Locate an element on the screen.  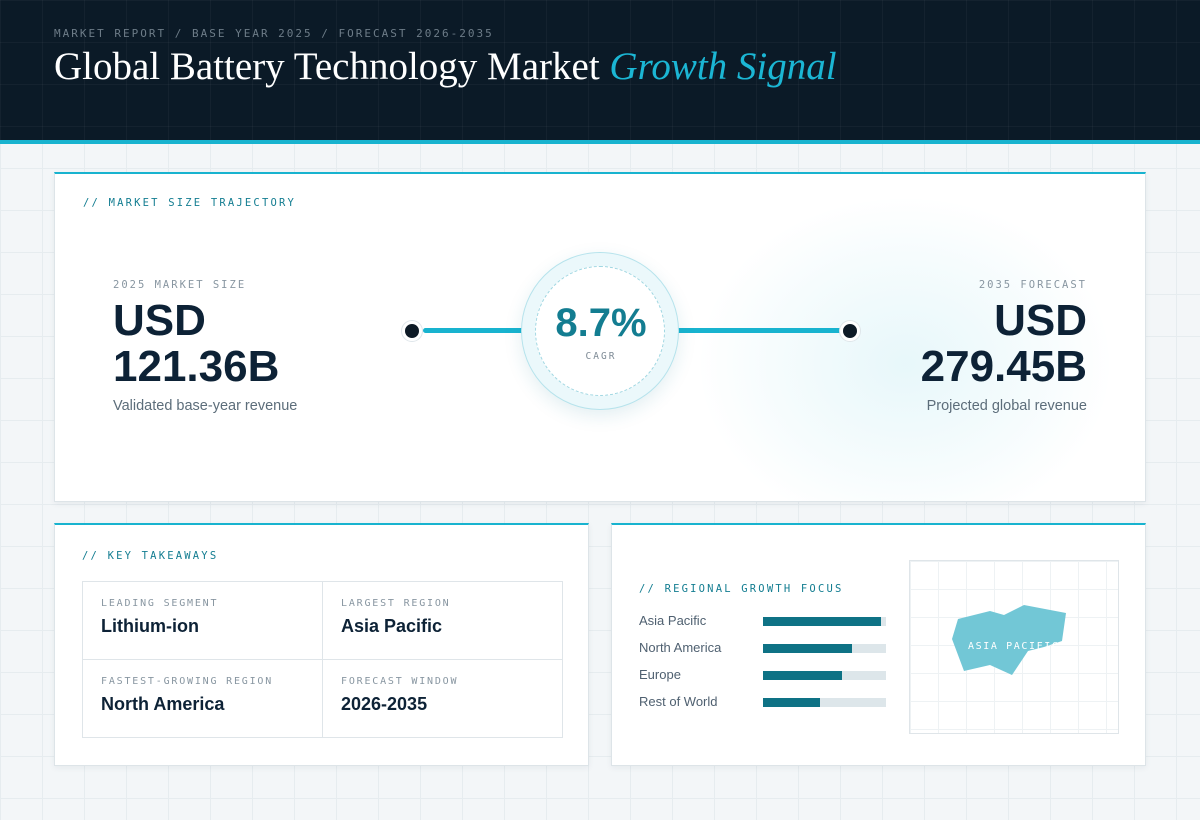
takeaway-leading-segment: LEADING SEGMENT Lithium-ion is located at coordinates (203, 621).